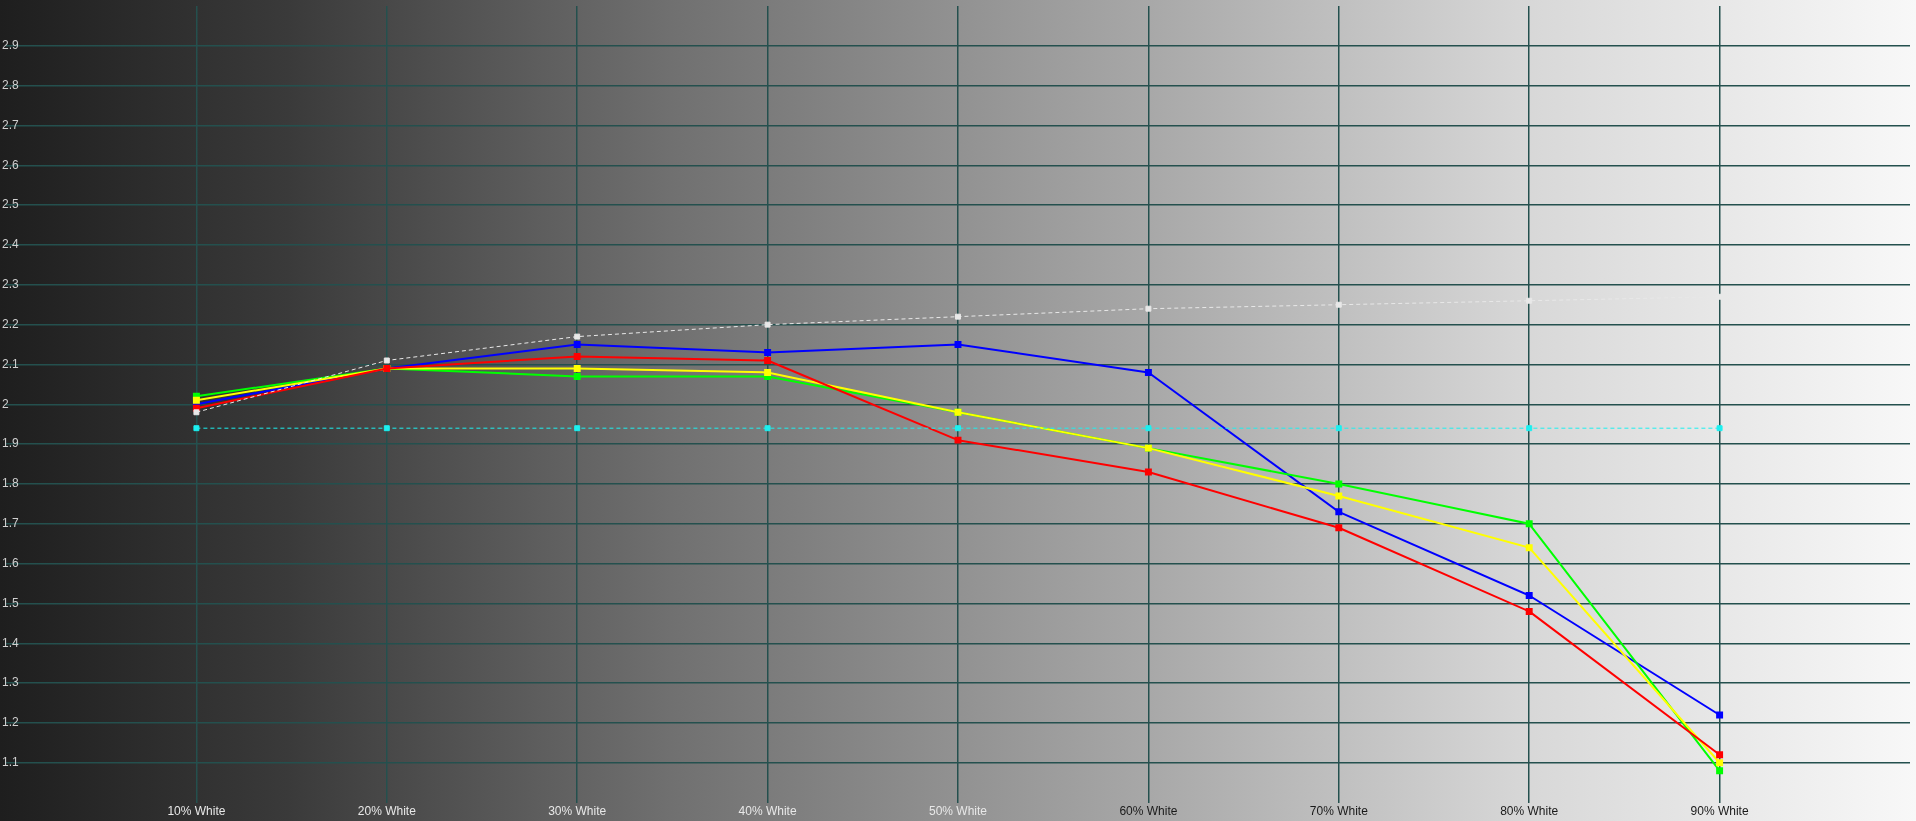  I want to click on y-tick-label: 2.9, so click(11, 45).